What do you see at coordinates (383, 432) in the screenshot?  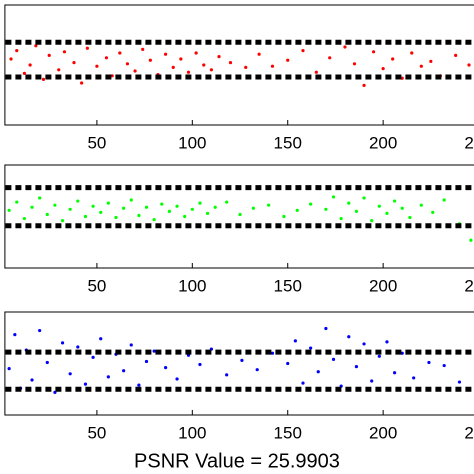 I see `x-tick-label: 200` at bounding box center [383, 432].